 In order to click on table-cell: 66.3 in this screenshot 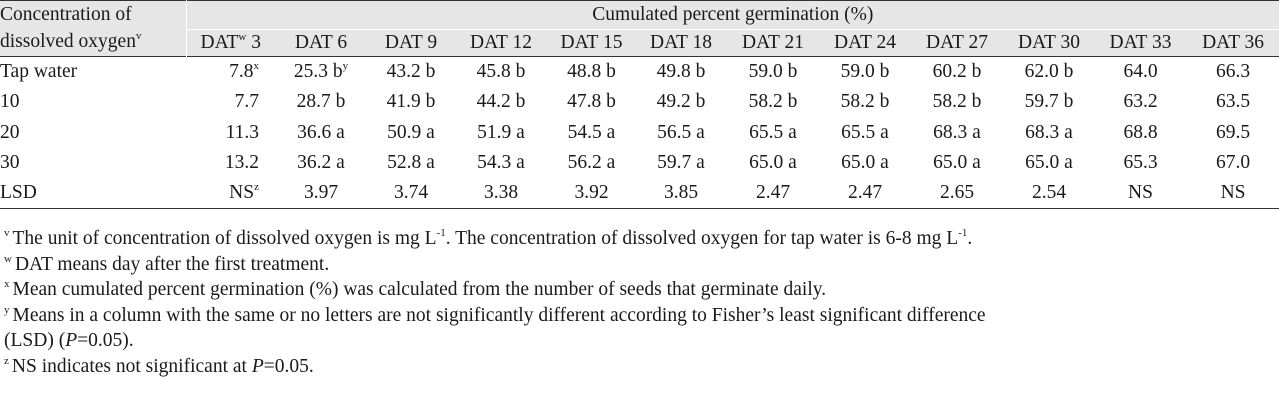, I will do `click(1233, 71)`.